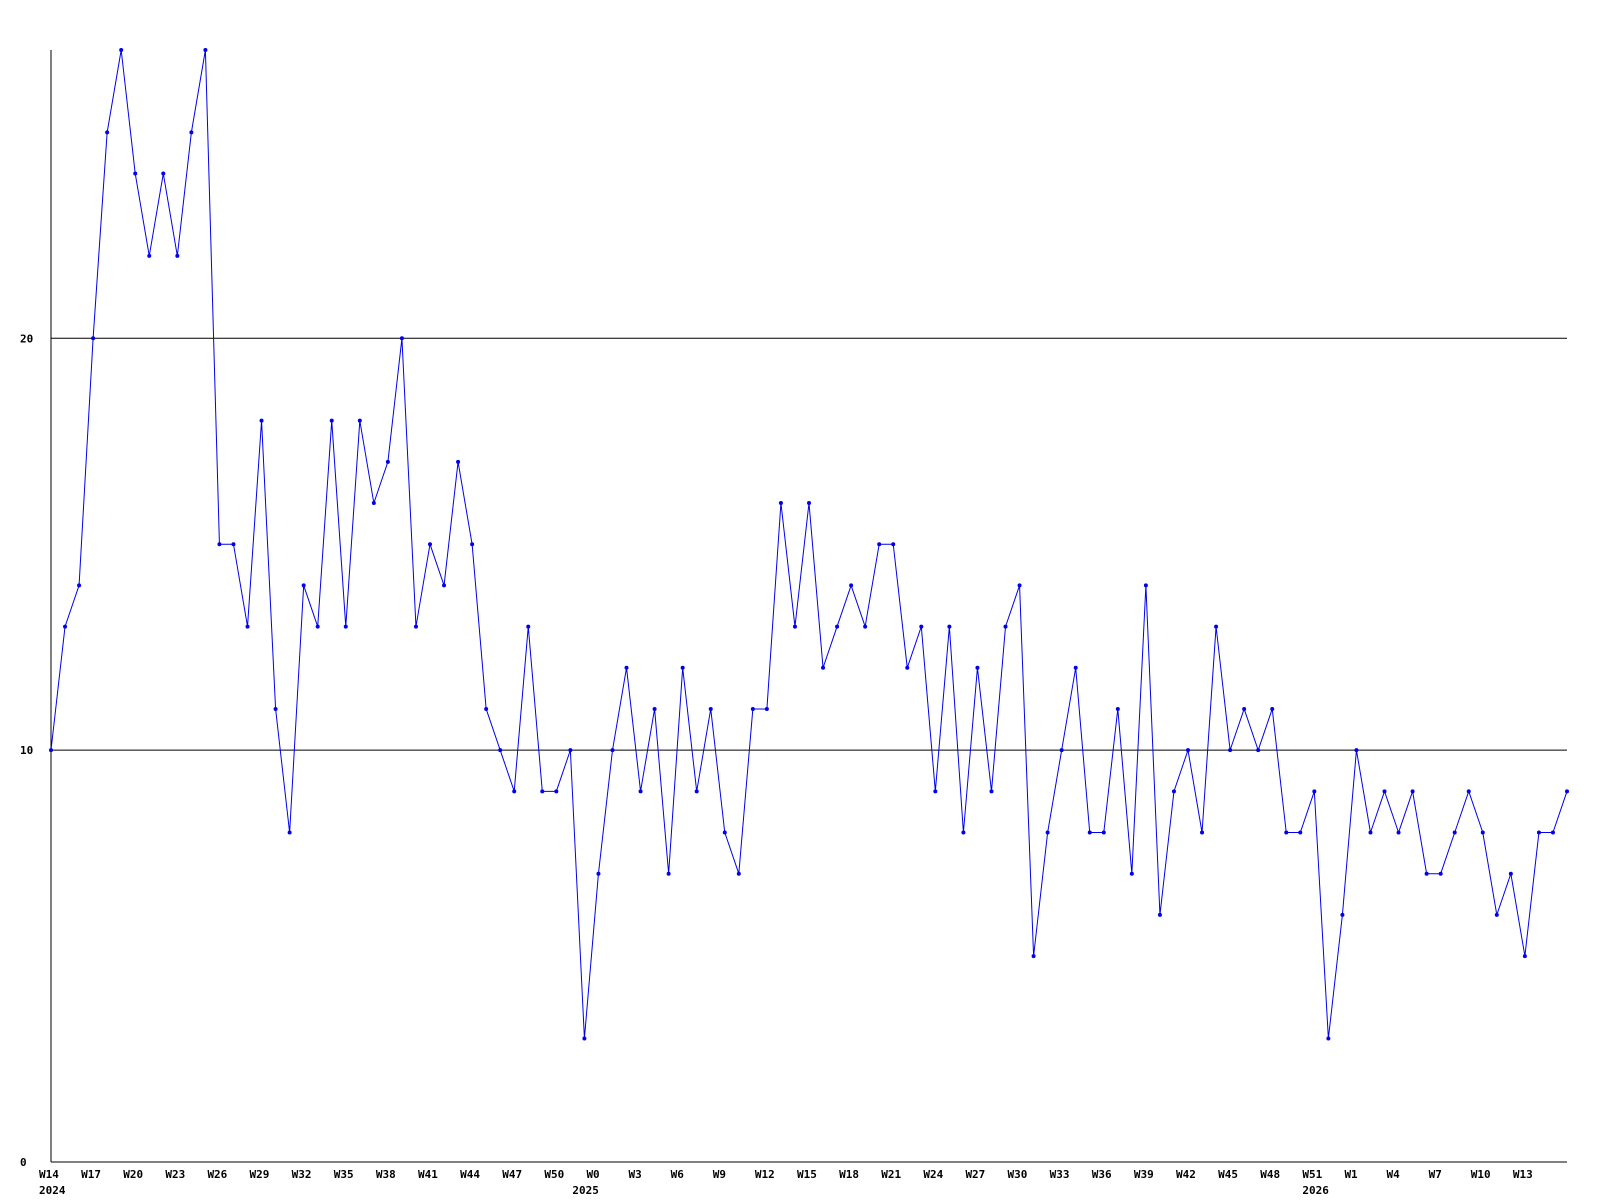 This screenshot has height=1200, width=1600. What do you see at coordinates (1523, 1174) in the screenshot?
I see `x-tick-label: W13` at bounding box center [1523, 1174].